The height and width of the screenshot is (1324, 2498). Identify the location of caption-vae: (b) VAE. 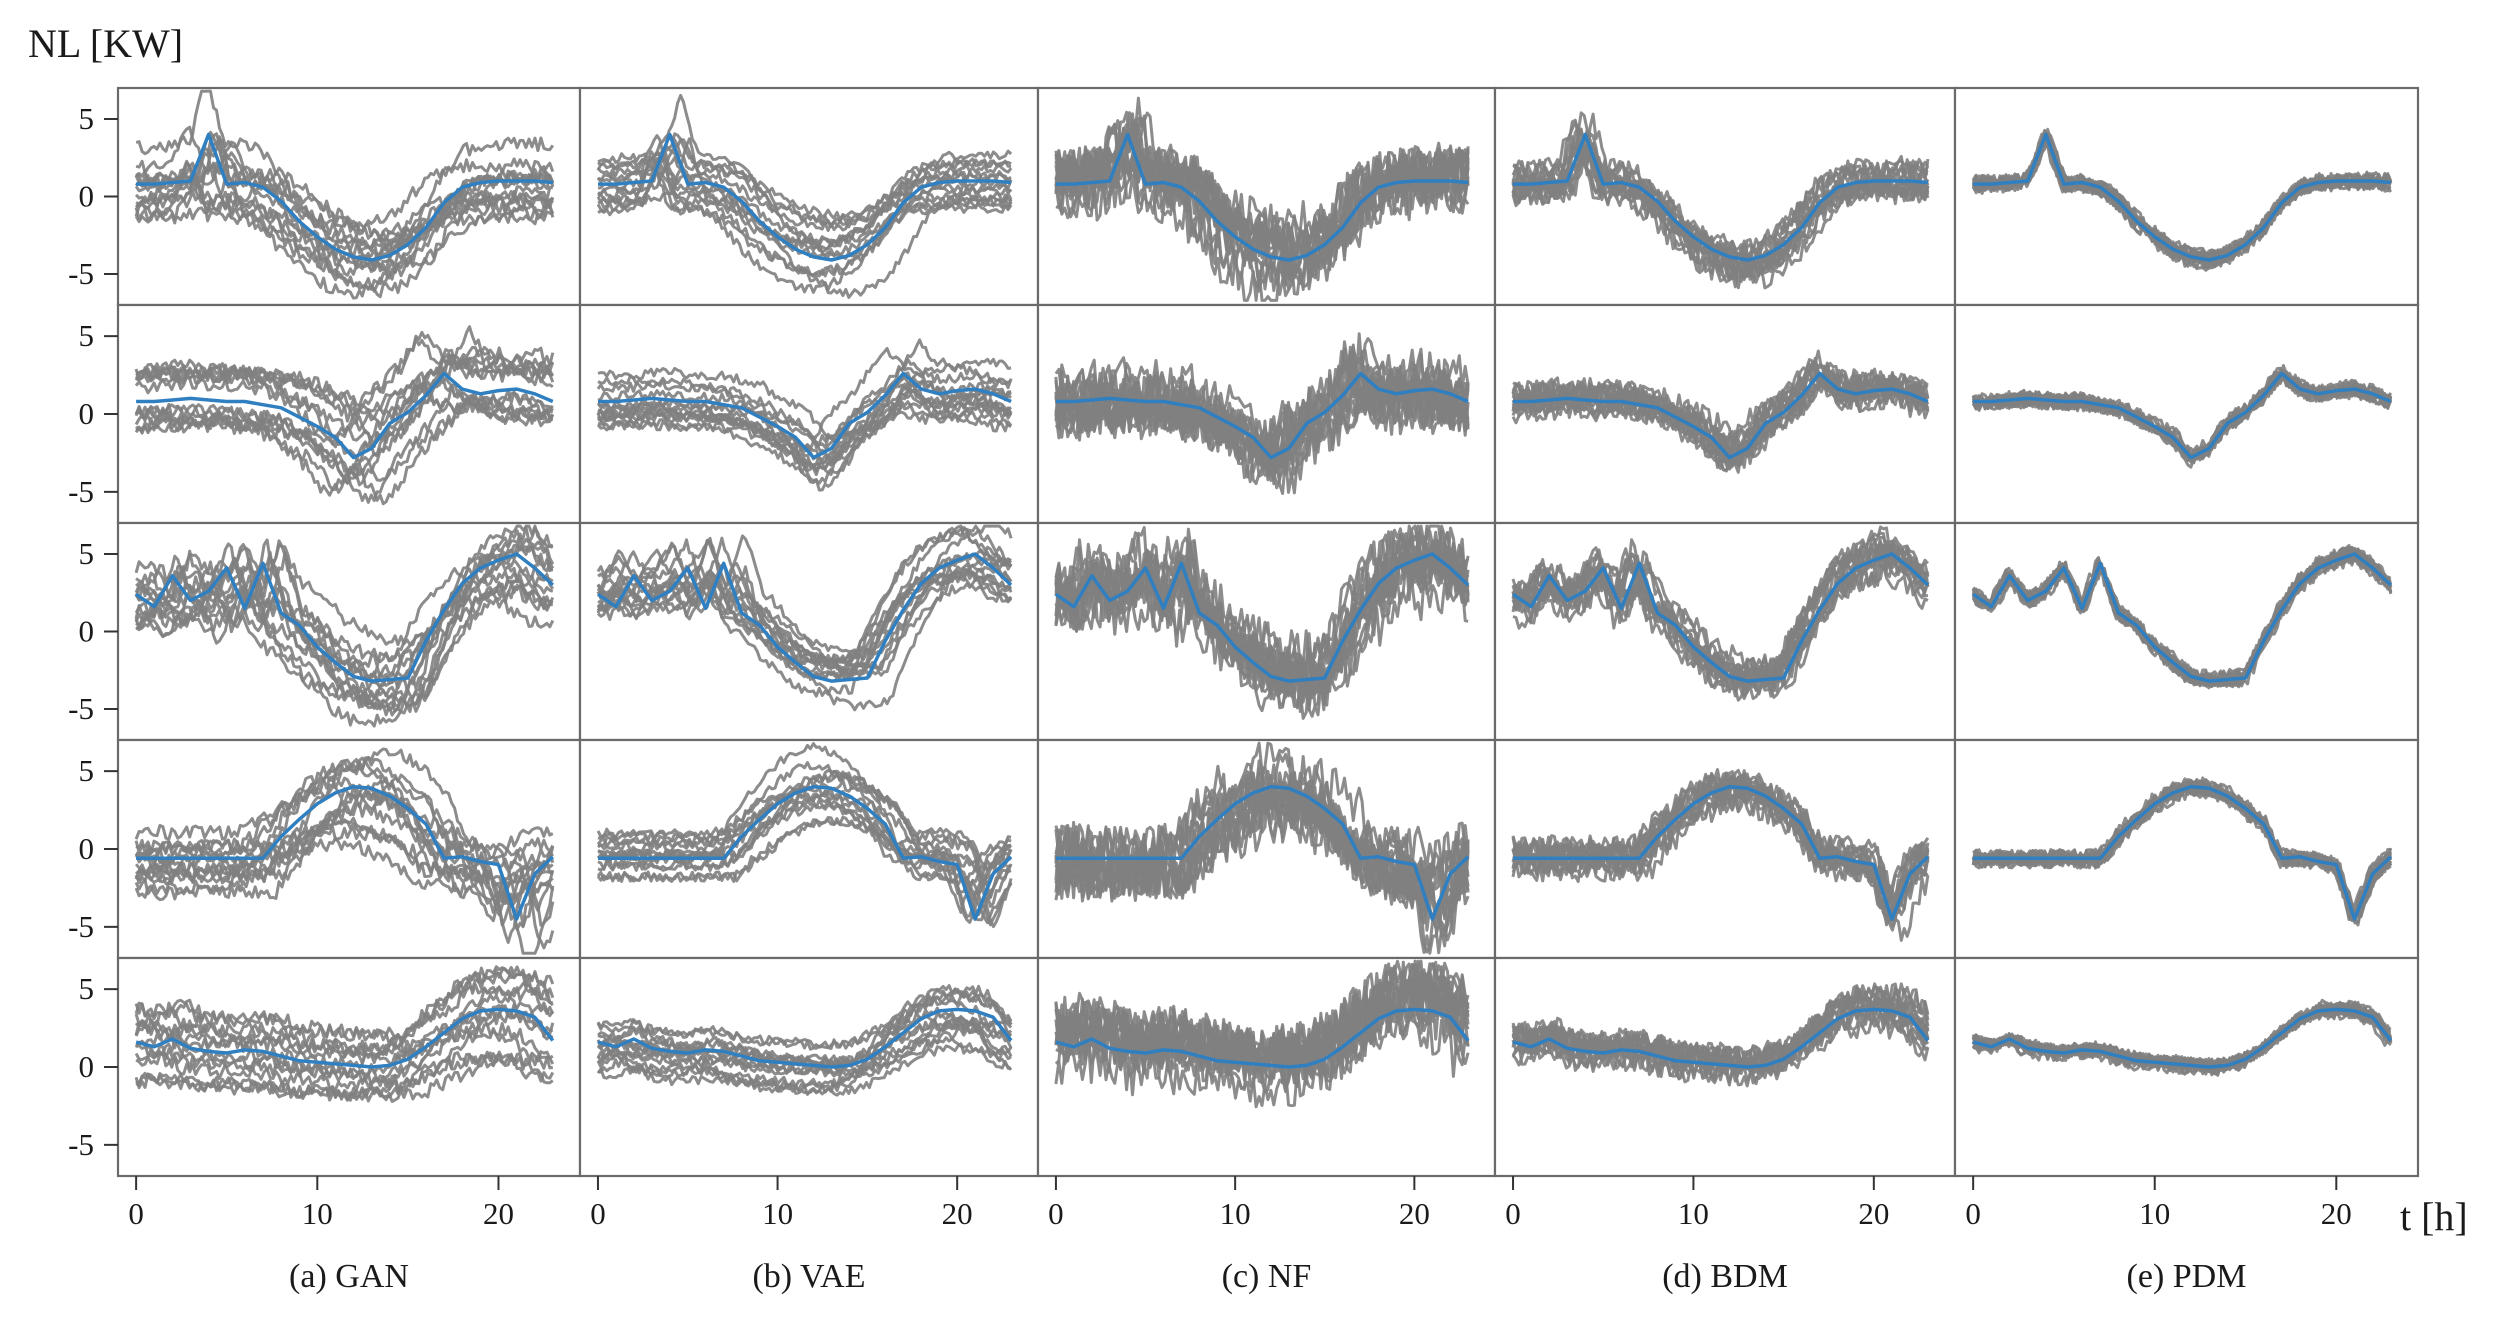
(808, 1276).